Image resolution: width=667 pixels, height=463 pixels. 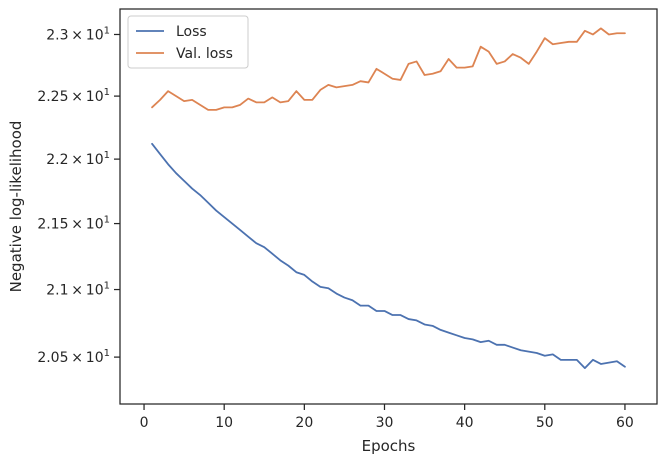 What do you see at coordinates (545, 423) in the screenshot?
I see `x-tick-label: 50` at bounding box center [545, 423].